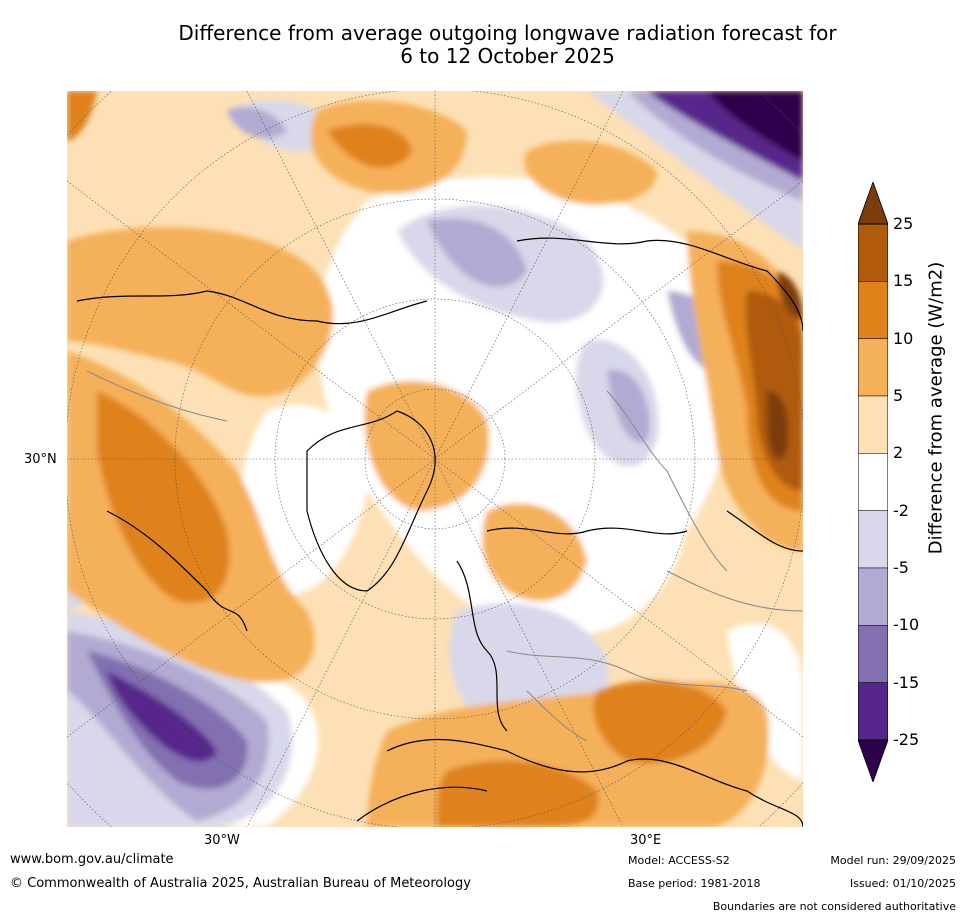 This screenshot has height=919, width=965. Describe the element at coordinates (906, 739) in the screenshot. I see `colorbar-tick-label: -25` at that location.